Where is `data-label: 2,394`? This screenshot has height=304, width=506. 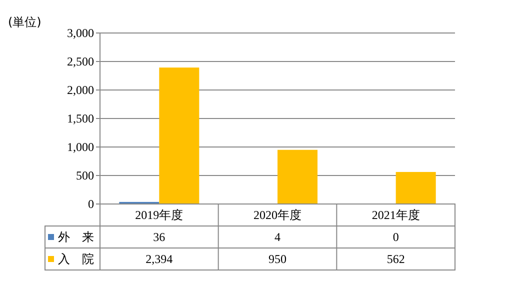 data-label: 2,394 is located at coordinates (159, 259).